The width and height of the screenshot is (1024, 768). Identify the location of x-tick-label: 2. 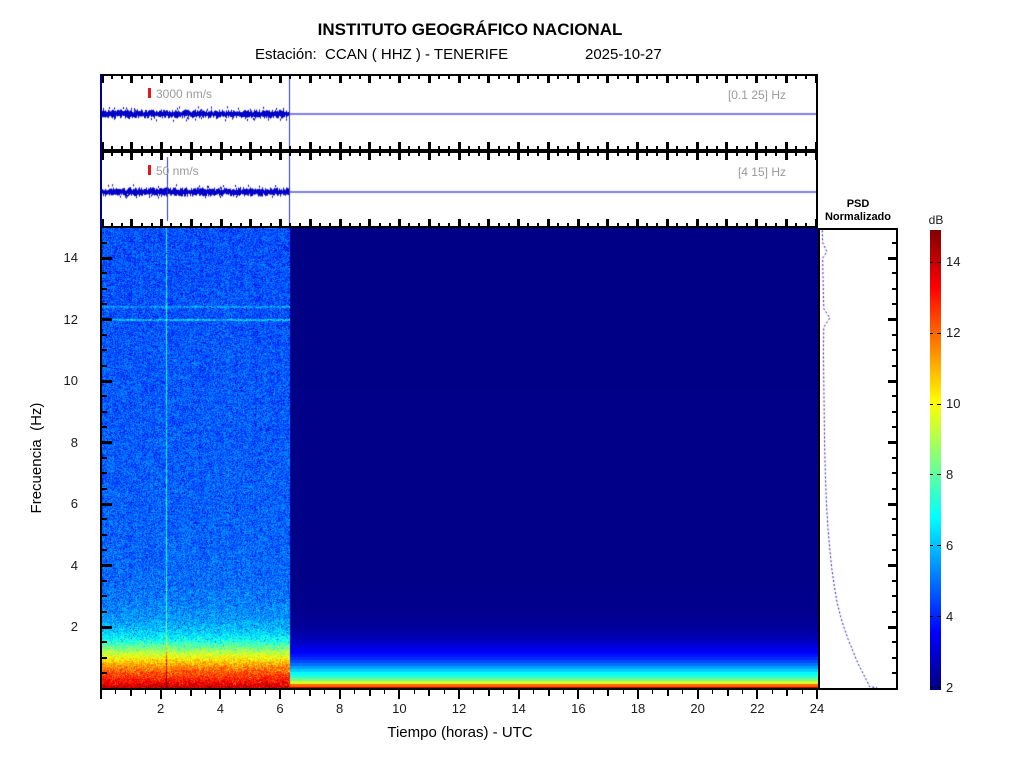
(161, 708).